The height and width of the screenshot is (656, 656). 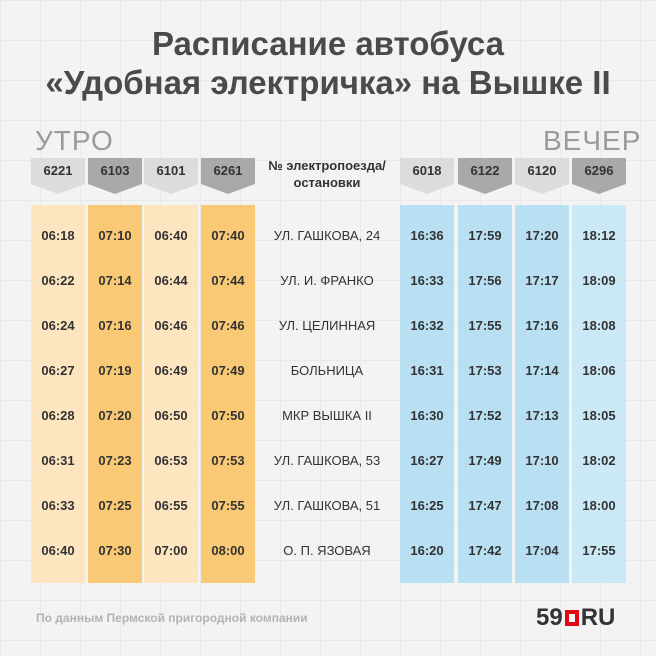 I want to click on morning-train-time-cell: 07:25, so click(x=115, y=505).